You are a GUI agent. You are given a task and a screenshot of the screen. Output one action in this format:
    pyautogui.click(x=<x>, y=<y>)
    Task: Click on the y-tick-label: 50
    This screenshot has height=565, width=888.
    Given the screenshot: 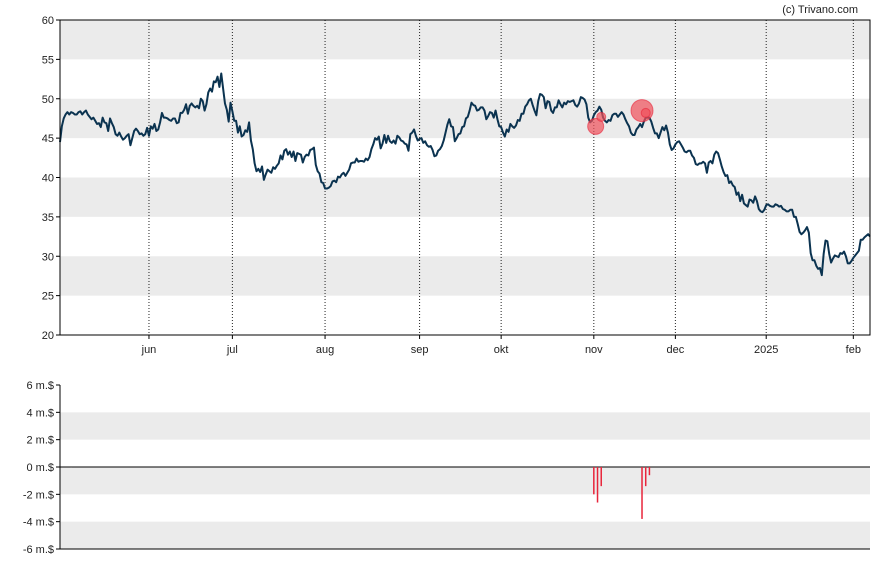 What is the action you would take?
    pyautogui.click(x=48, y=100)
    